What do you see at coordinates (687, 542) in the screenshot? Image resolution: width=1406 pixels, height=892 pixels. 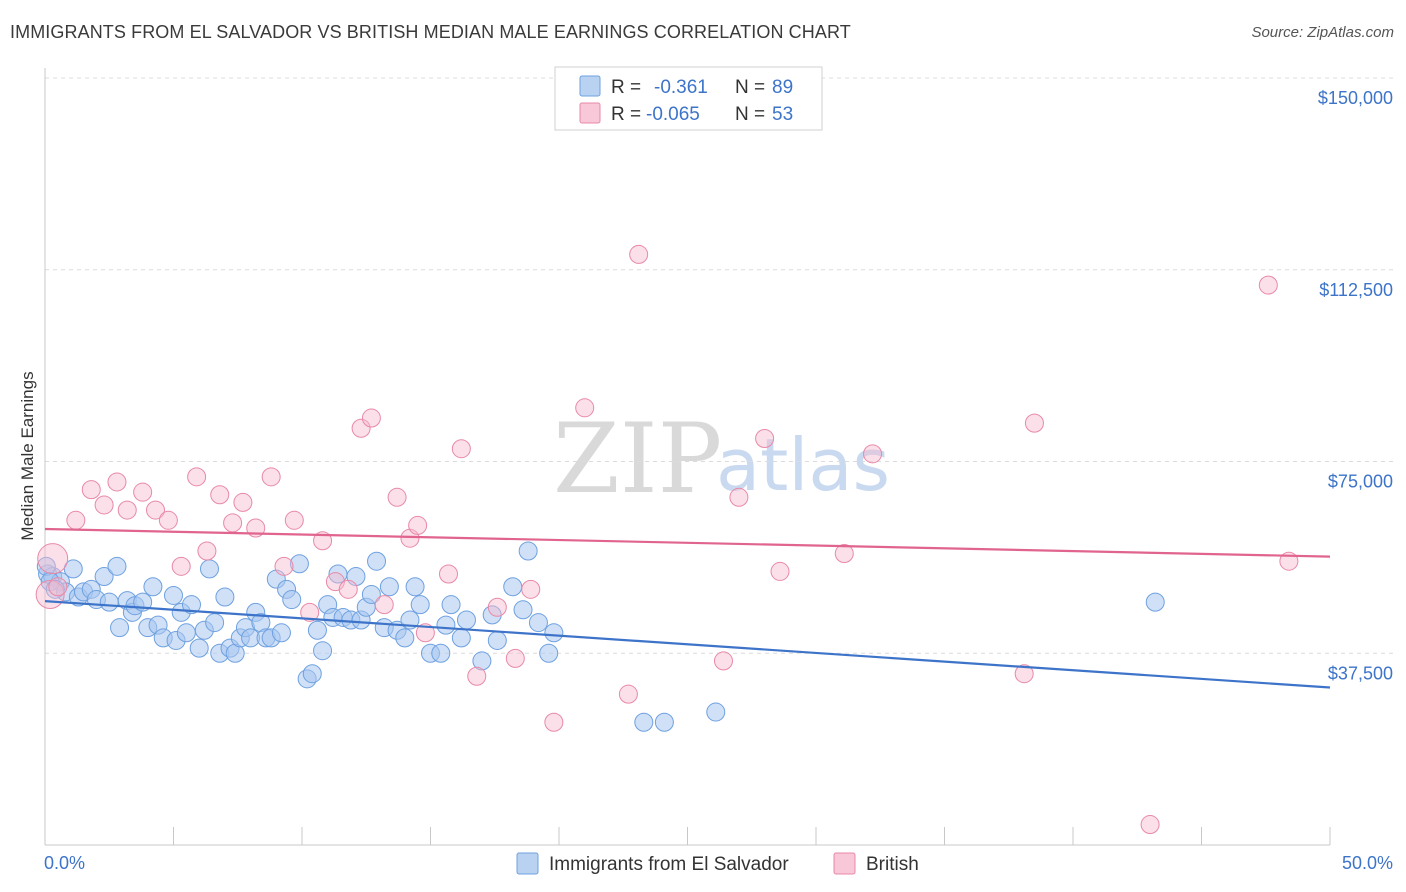 I see `british-trend-line` at bounding box center [687, 542].